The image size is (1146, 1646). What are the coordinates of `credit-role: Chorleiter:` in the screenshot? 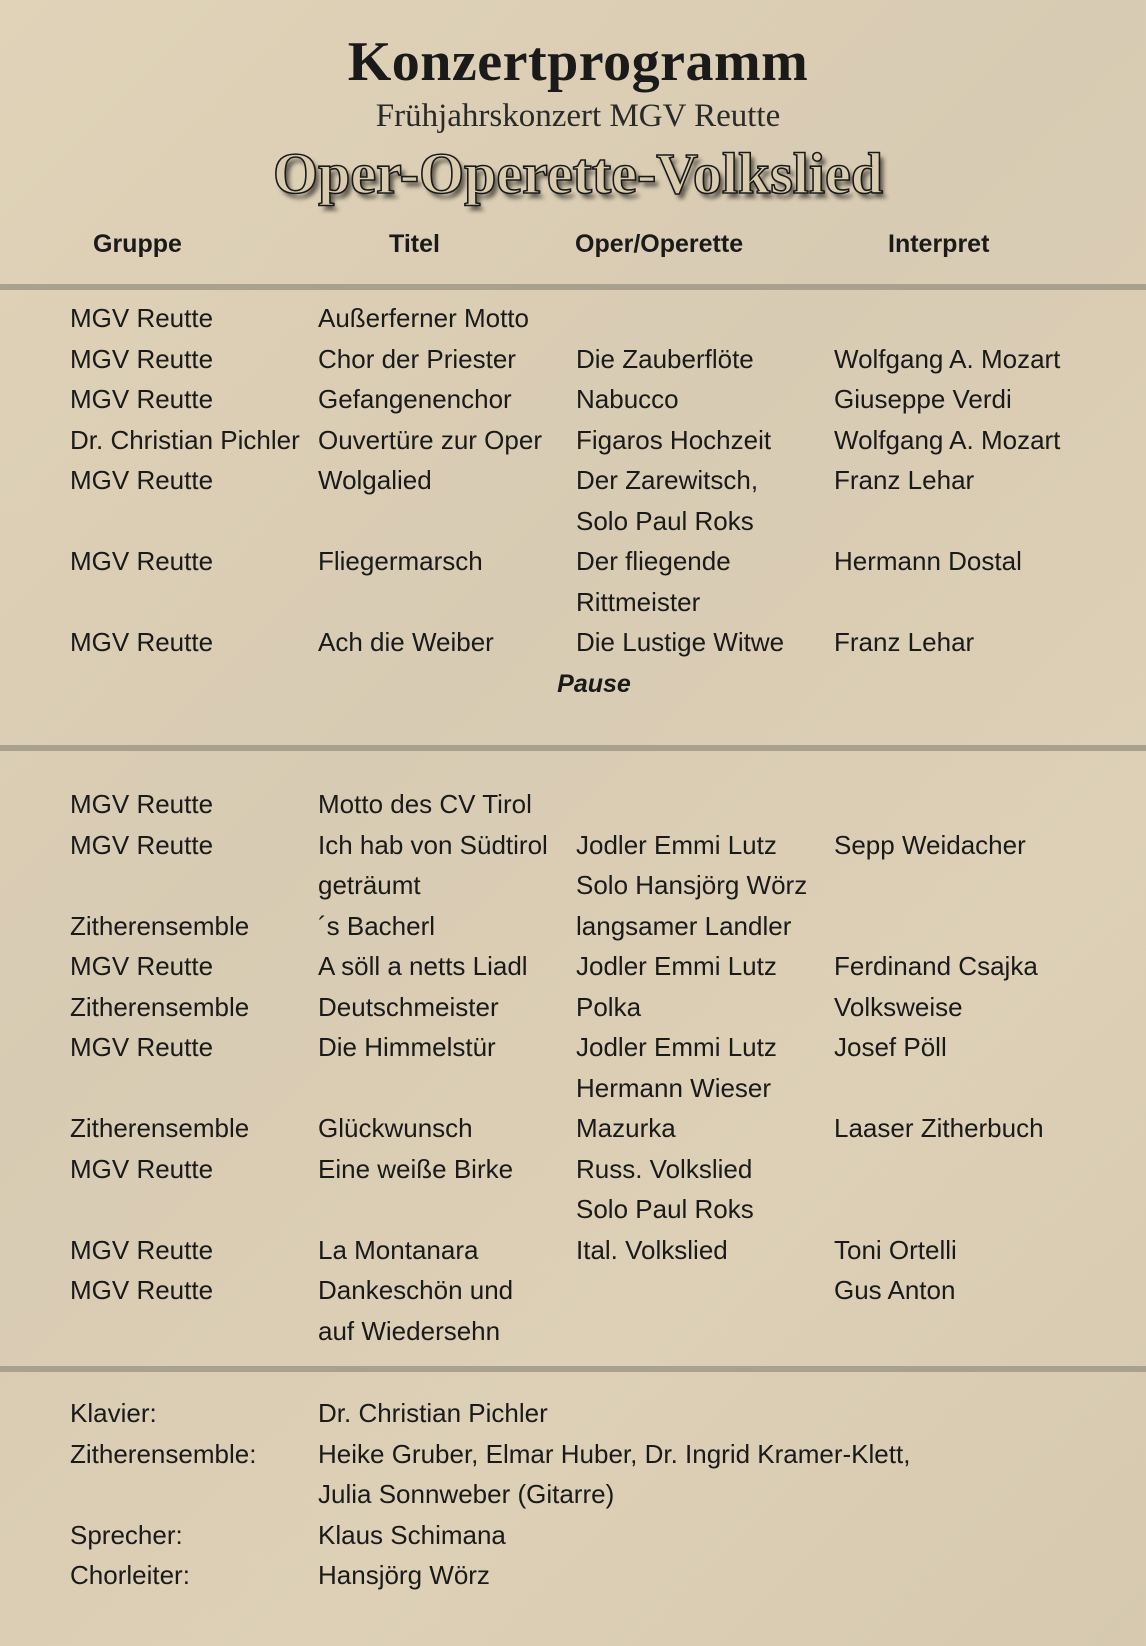 It's located at (130, 1575).